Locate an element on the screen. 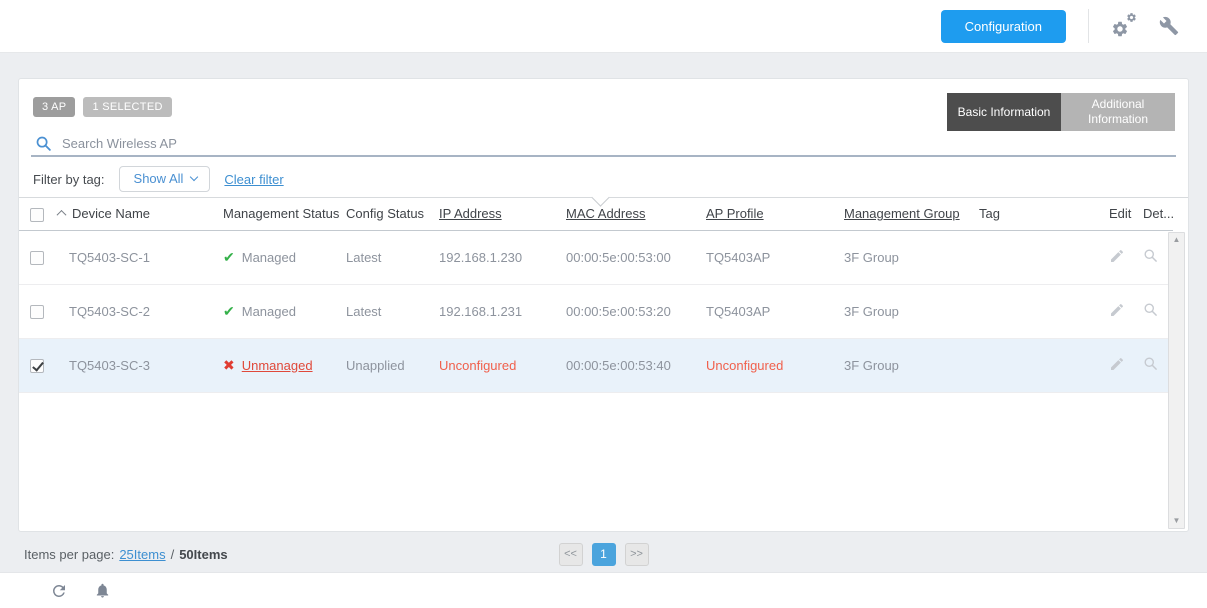 The width and height of the screenshot is (1207, 608). col-edit: Edit is located at coordinates (1126, 214).